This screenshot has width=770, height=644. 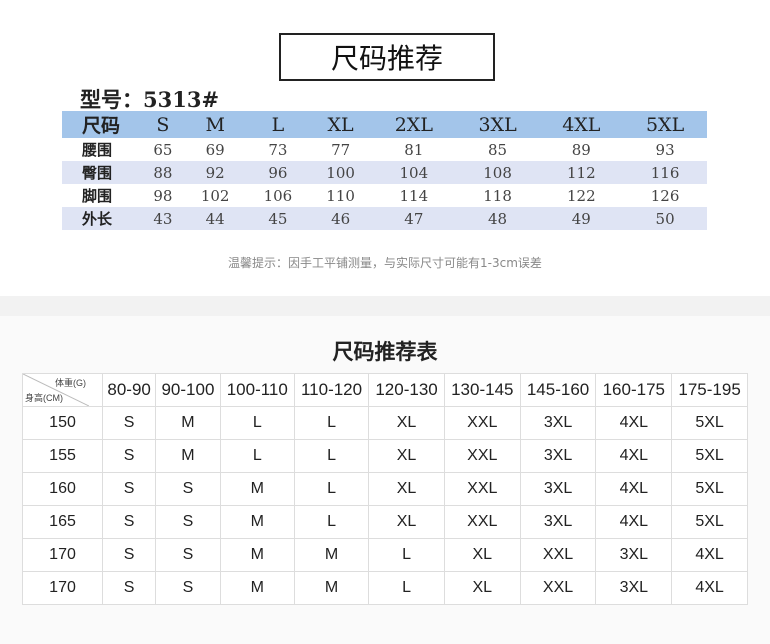 What do you see at coordinates (215, 172) in the screenshot?
I see `table-cell: 92` at bounding box center [215, 172].